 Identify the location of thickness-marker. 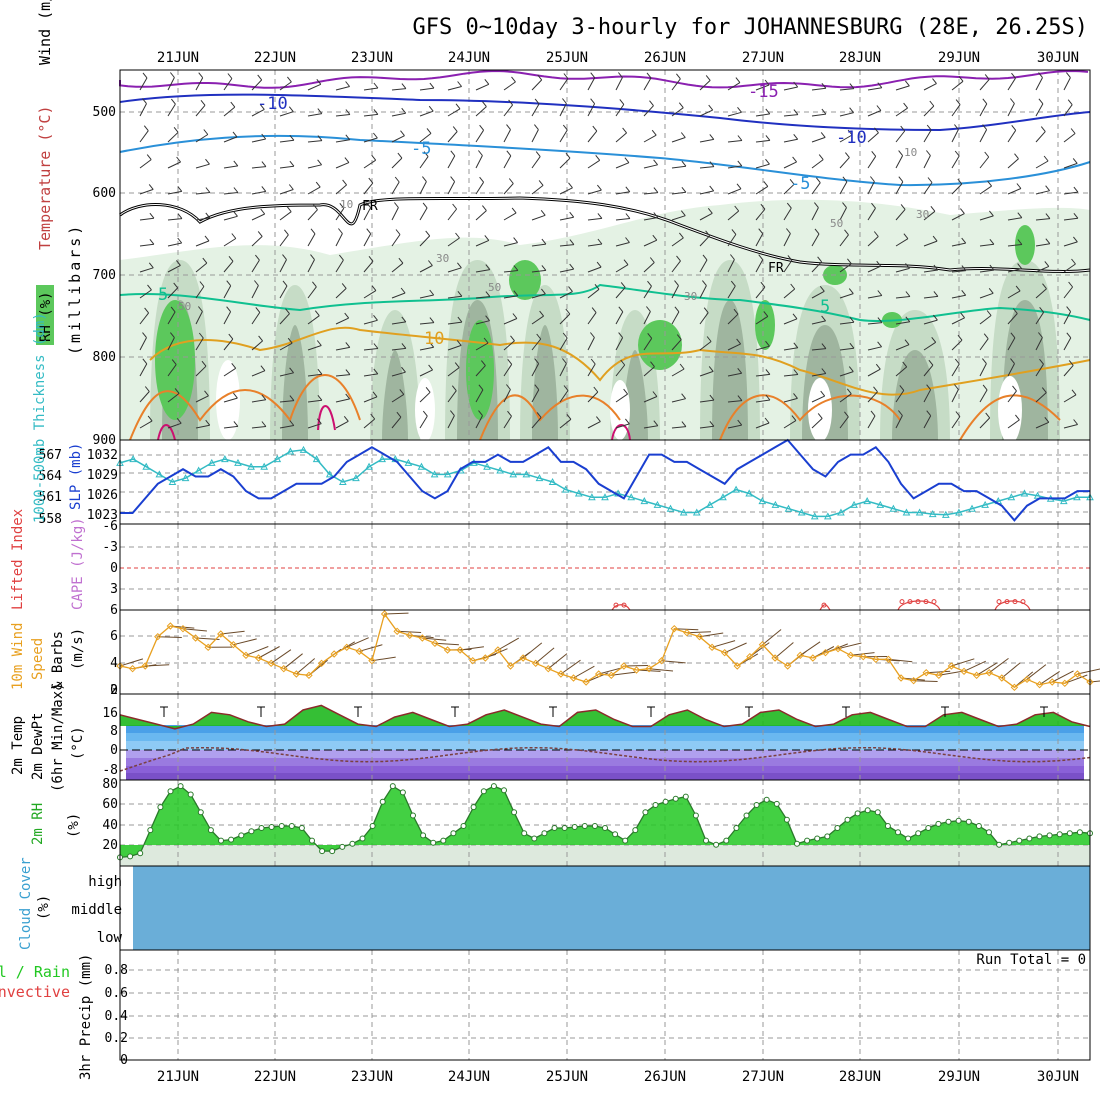
(1063, 501).